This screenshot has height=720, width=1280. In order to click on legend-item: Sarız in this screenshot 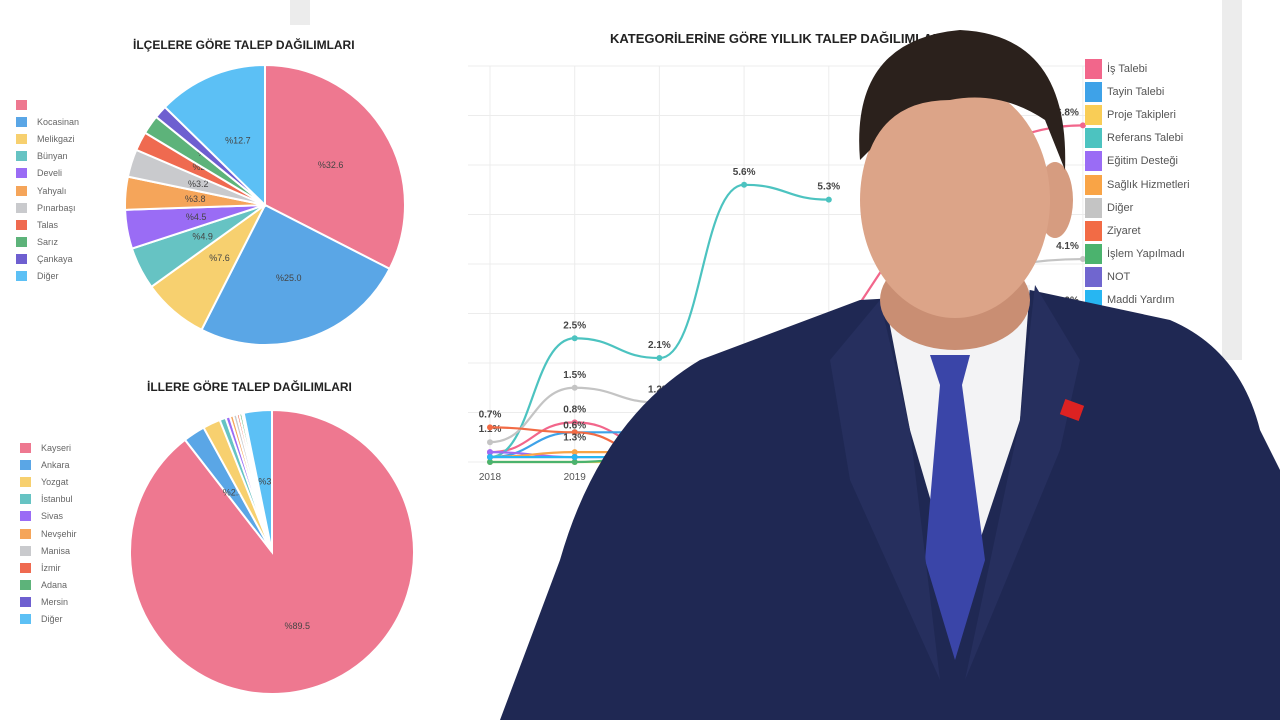, I will do `click(47, 242)`.